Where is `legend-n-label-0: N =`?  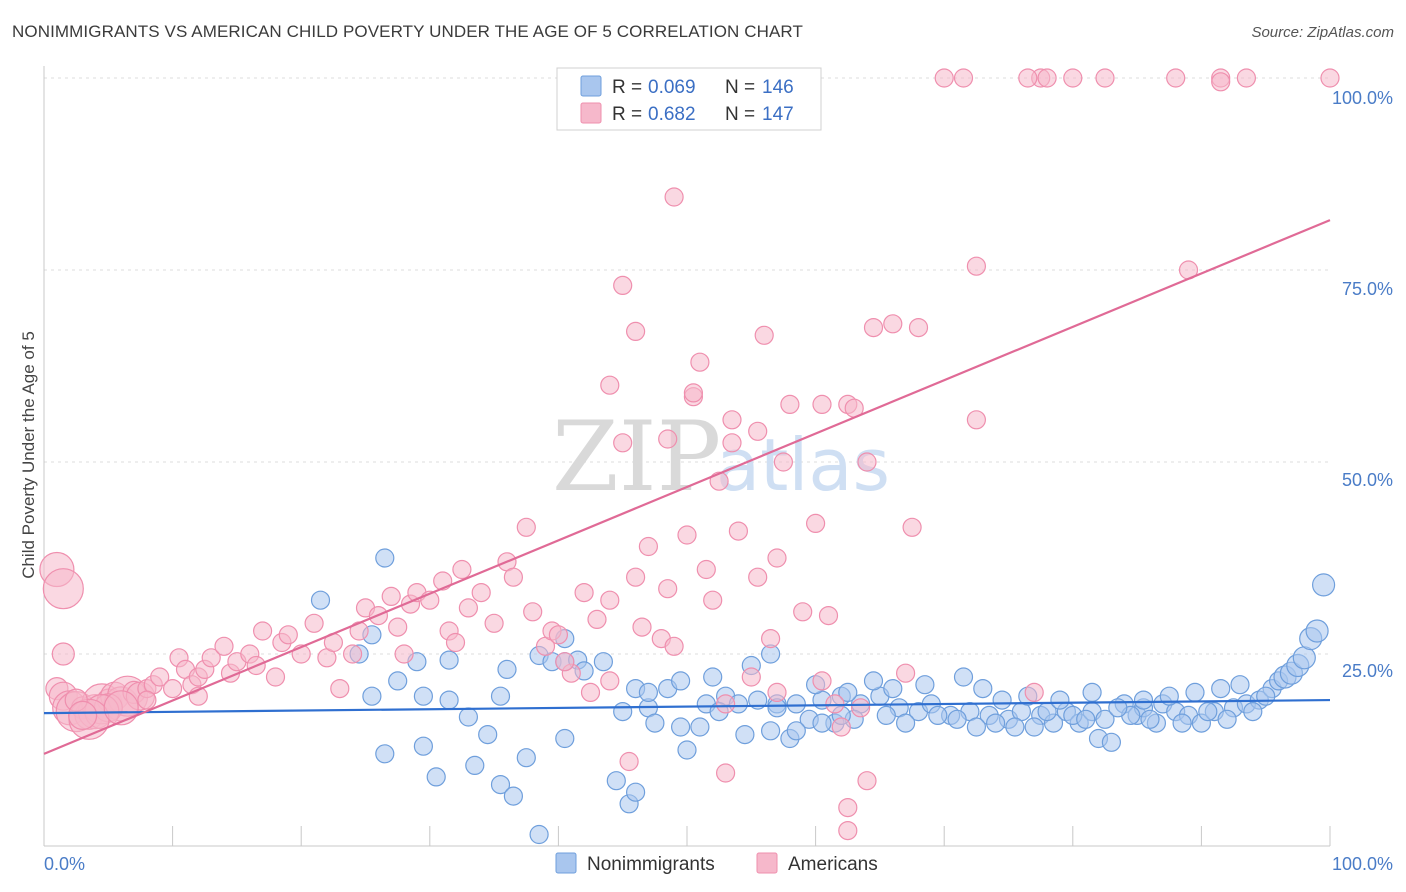 legend-n-label-0: N = is located at coordinates (740, 87).